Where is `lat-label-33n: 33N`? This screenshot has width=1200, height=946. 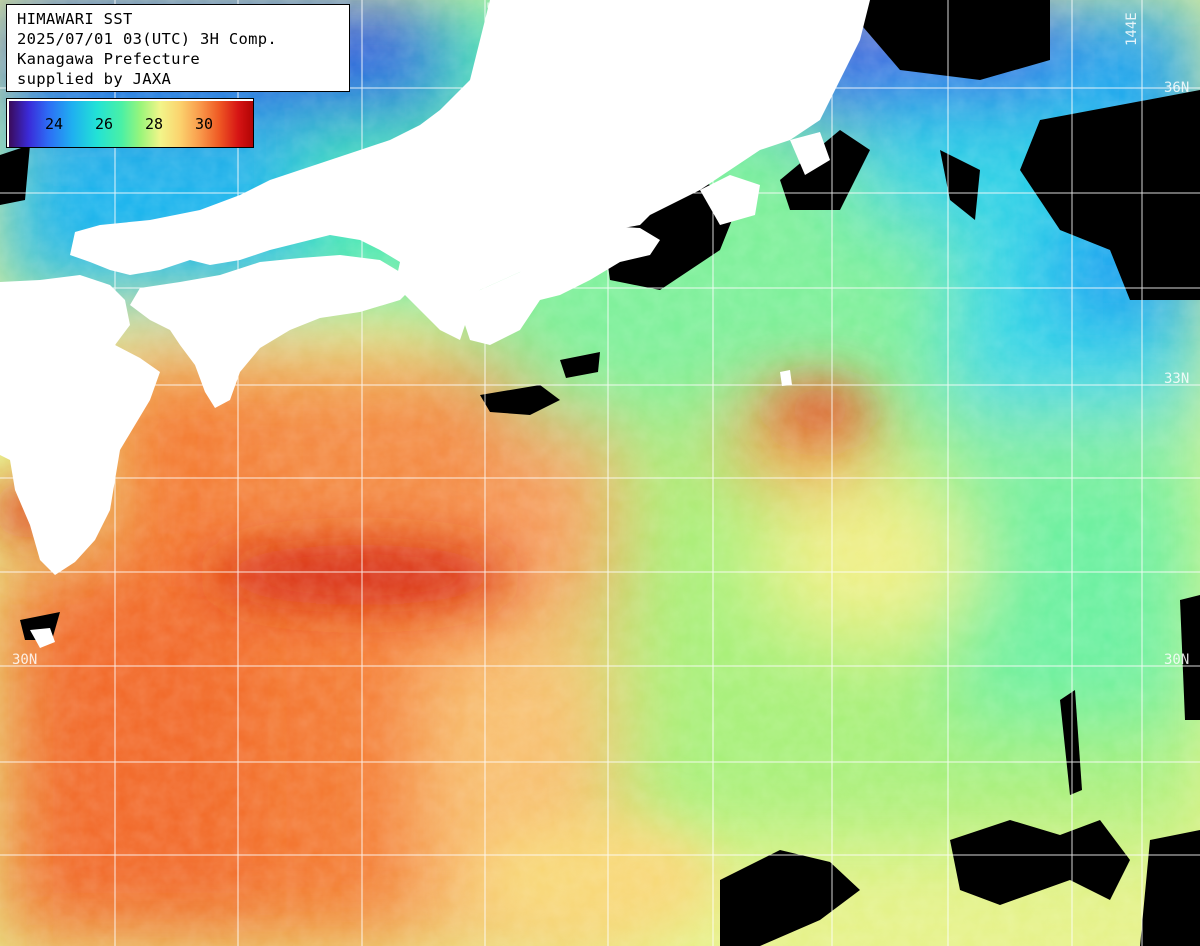 lat-label-33n: 33N is located at coordinates (1177, 379).